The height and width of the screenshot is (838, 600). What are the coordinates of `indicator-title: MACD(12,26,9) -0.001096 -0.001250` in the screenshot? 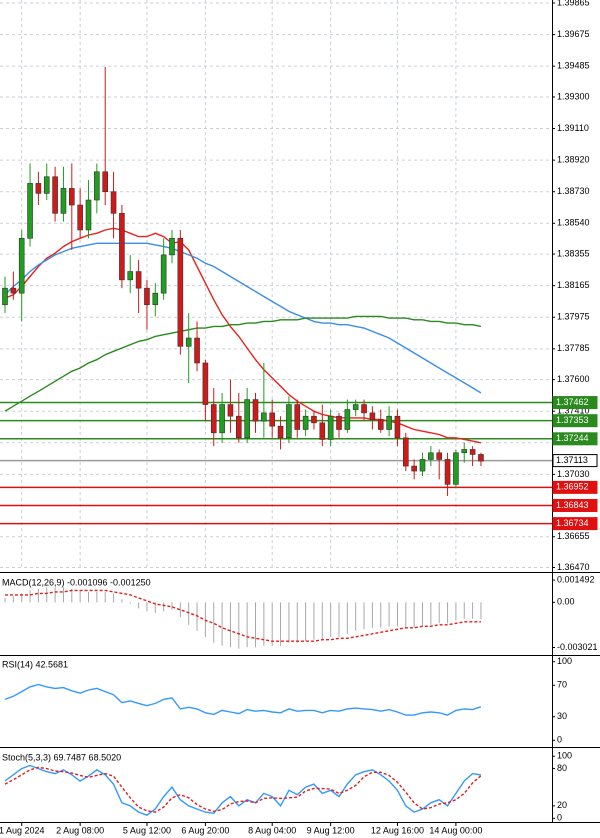 It's located at (76, 582).